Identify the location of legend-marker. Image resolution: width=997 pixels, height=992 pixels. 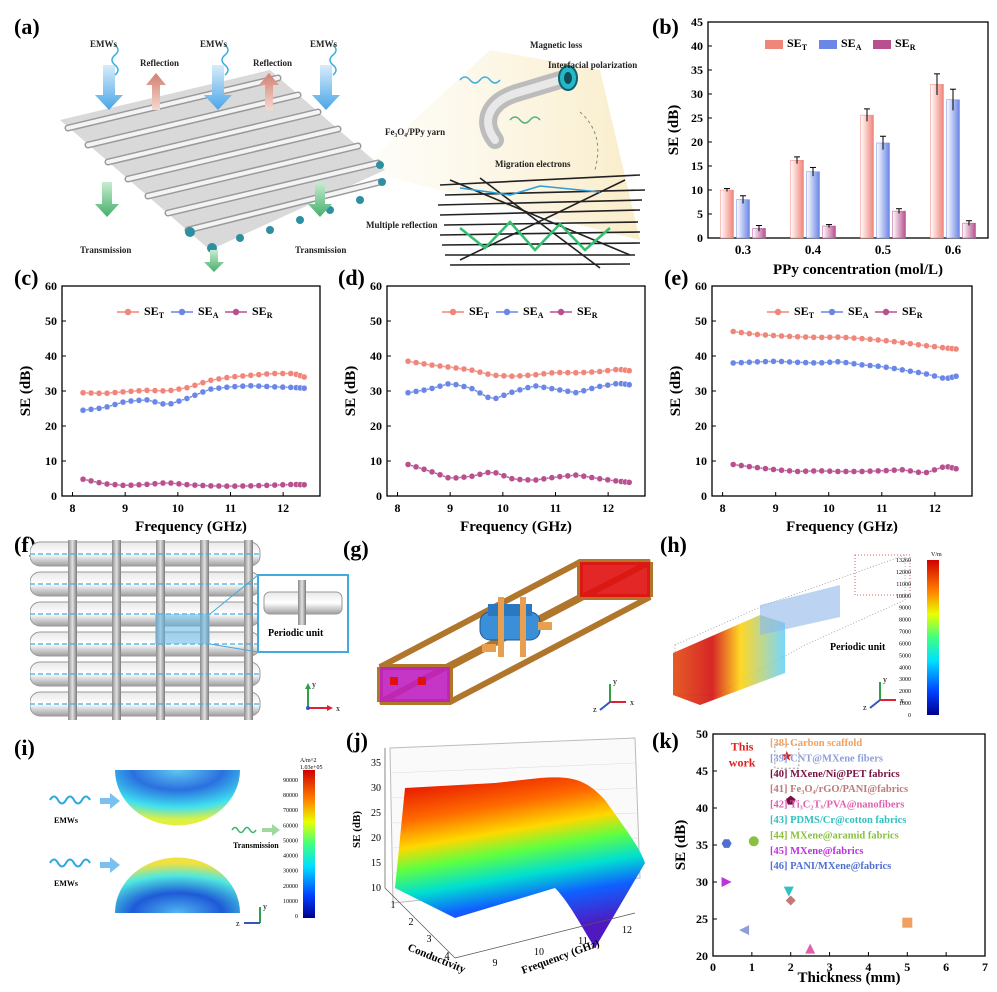
(507, 312).